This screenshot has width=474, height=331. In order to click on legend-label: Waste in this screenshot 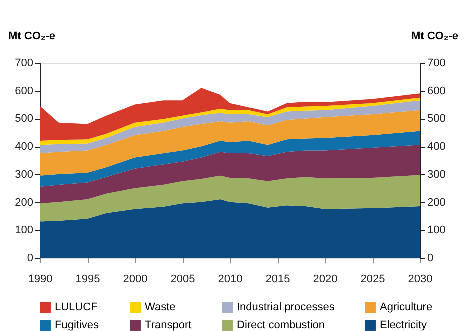, I will do `click(160, 308)`.